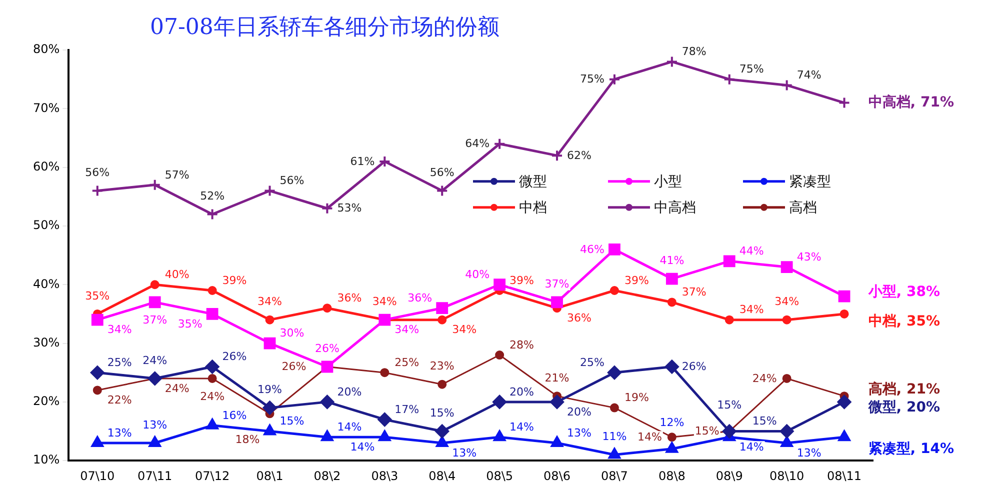 Image resolution: width=998 pixels, height=495 pixels. I want to click on legend-label: 紧凑型, so click(810, 182).